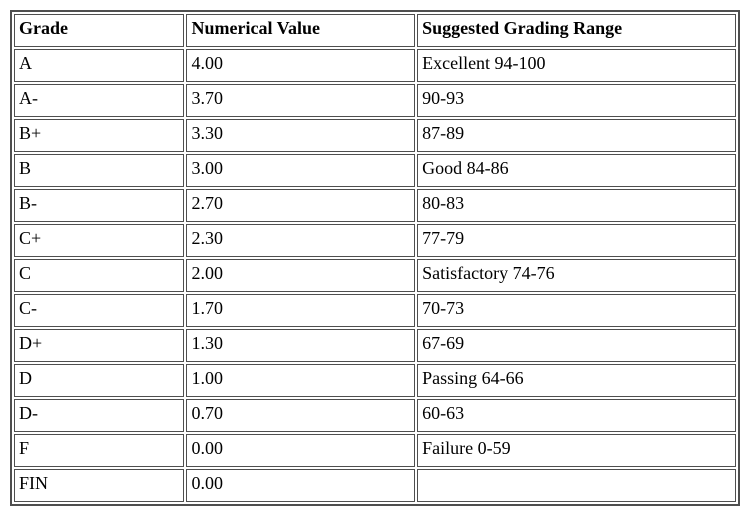  I want to click on table-row: D+ 1.30 67-69, so click(375, 345).